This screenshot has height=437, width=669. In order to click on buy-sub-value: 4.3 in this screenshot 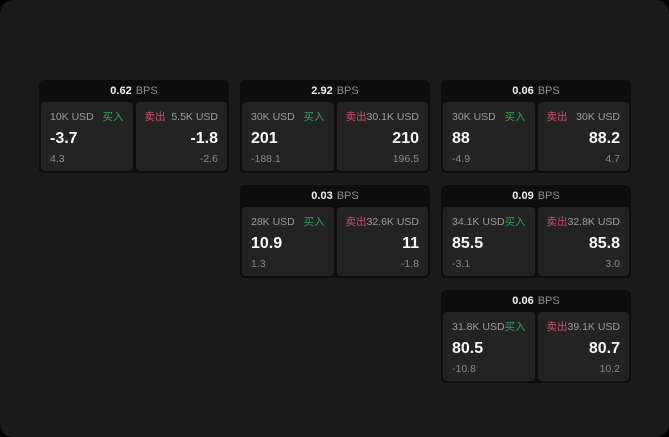, I will do `click(57, 159)`.